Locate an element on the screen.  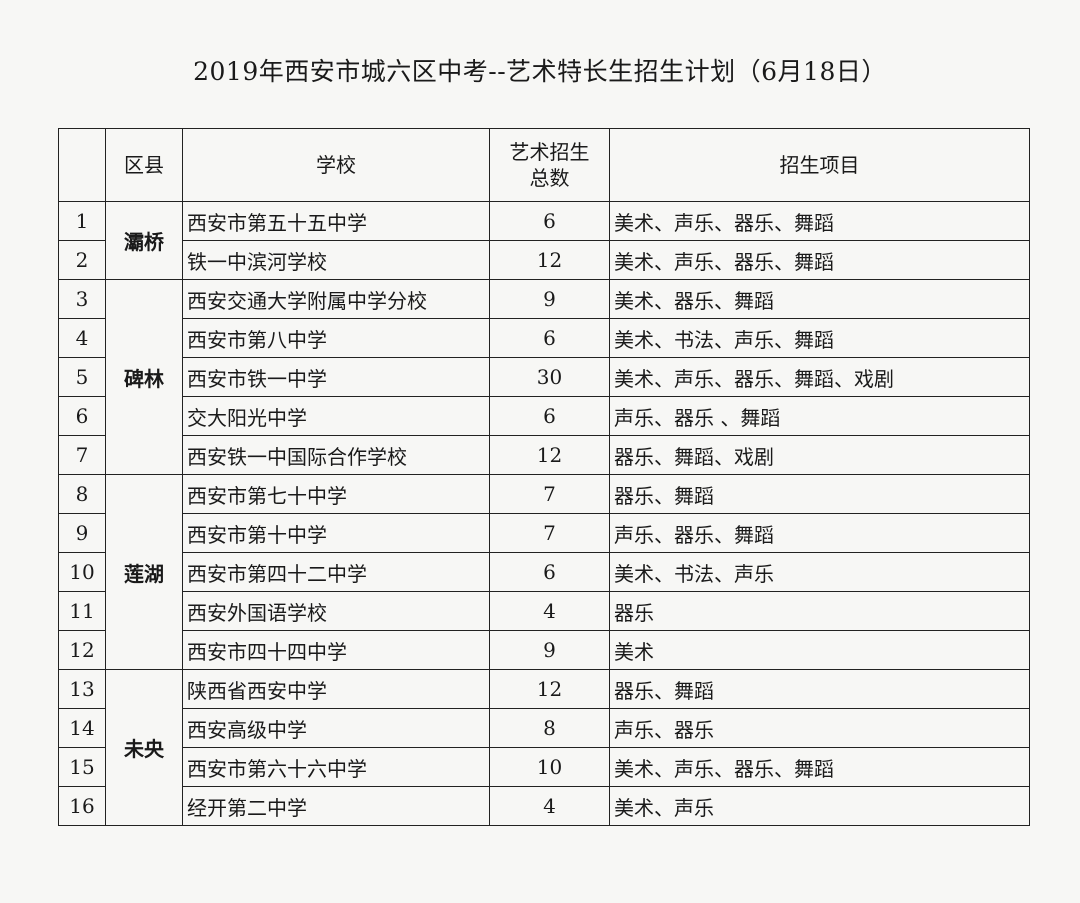
row-number: 9 is located at coordinates (82, 533).